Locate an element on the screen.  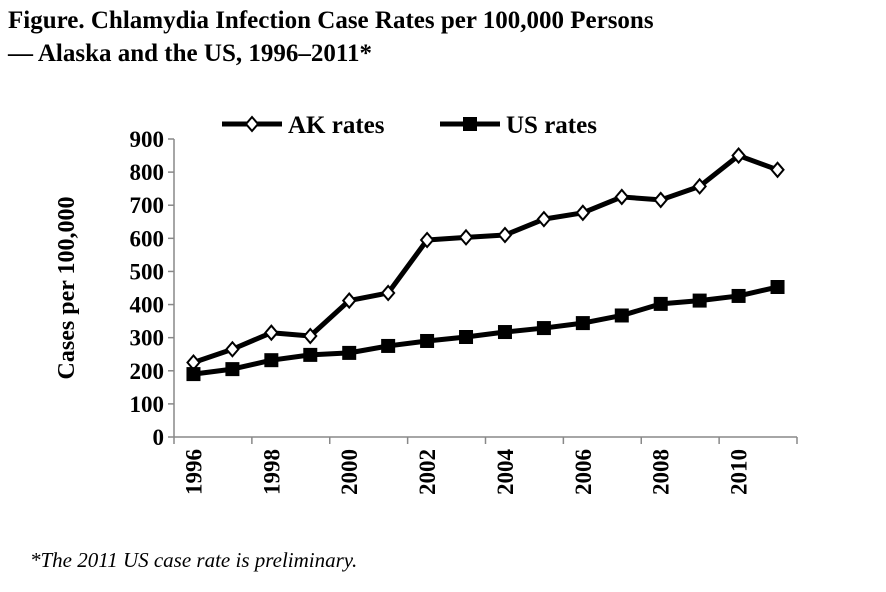
y-tick-label: 800 is located at coordinates (147, 172).